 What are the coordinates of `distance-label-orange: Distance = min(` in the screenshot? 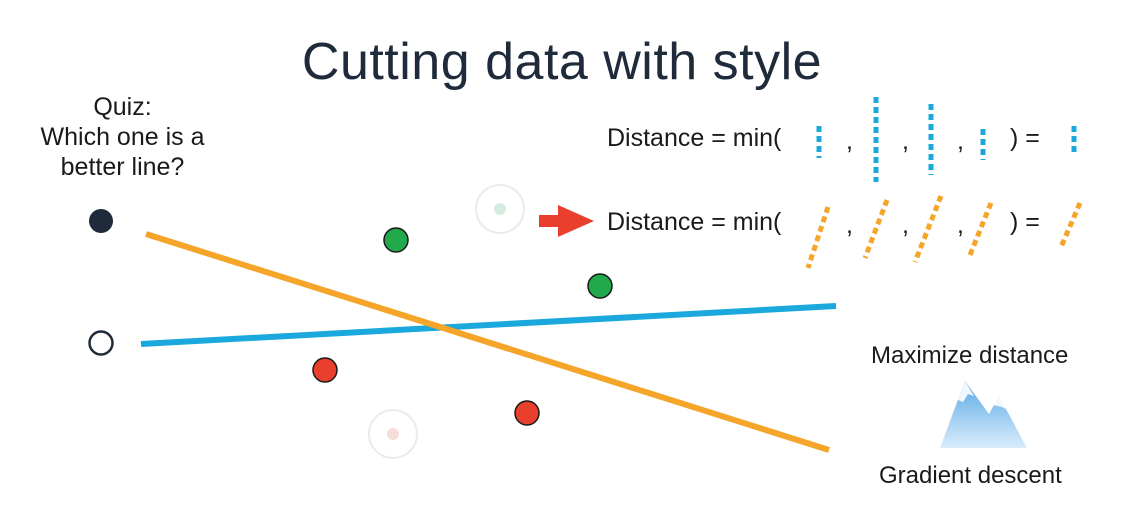 It's located at (694, 222).